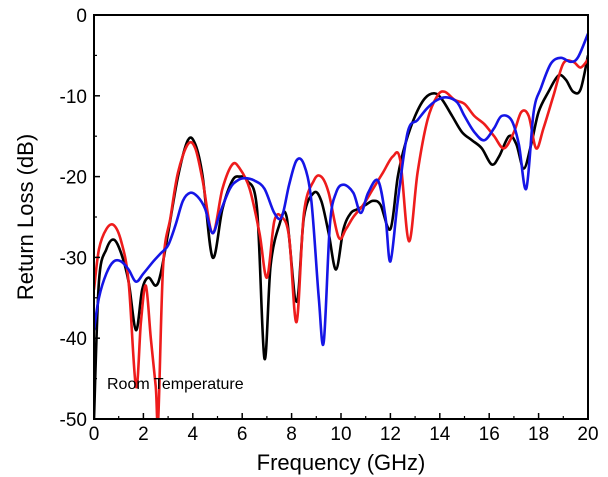 Image resolution: width=608 pixels, height=477 pixels. Describe the element at coordinates (73, 97) in the screenshot. I see `y-tick-label: -10` at that location.